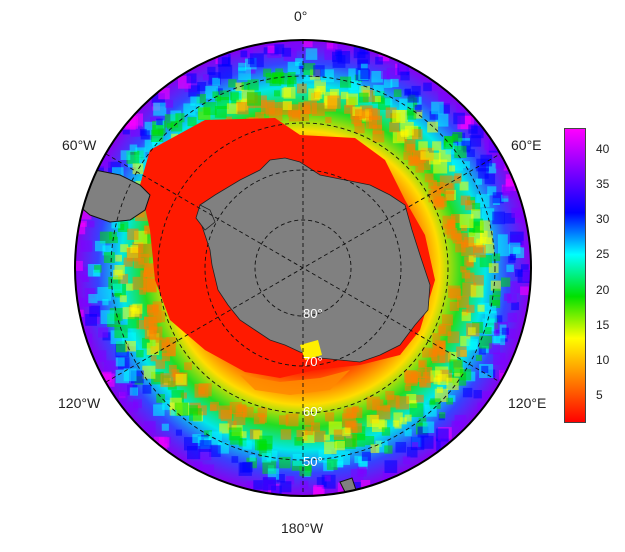 This screenshot has height=552, width=625. Describe the element at coordinates (526, 145) in the screenshot. I see `lon-label-60e: 60°E` at that location.